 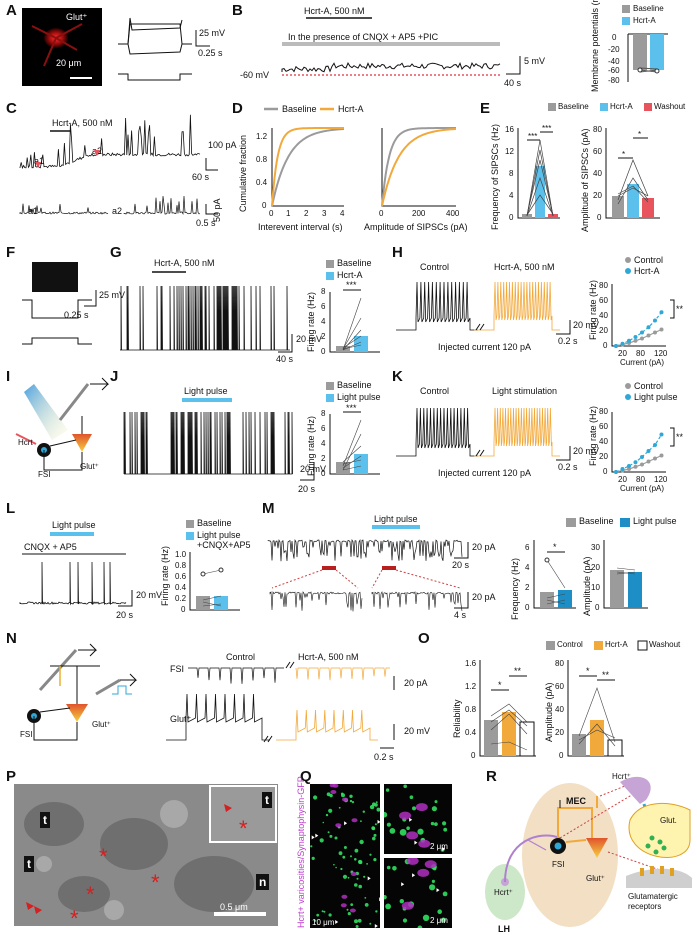 I want to click on glut-neuron-icon, so click(x=82, y=443).